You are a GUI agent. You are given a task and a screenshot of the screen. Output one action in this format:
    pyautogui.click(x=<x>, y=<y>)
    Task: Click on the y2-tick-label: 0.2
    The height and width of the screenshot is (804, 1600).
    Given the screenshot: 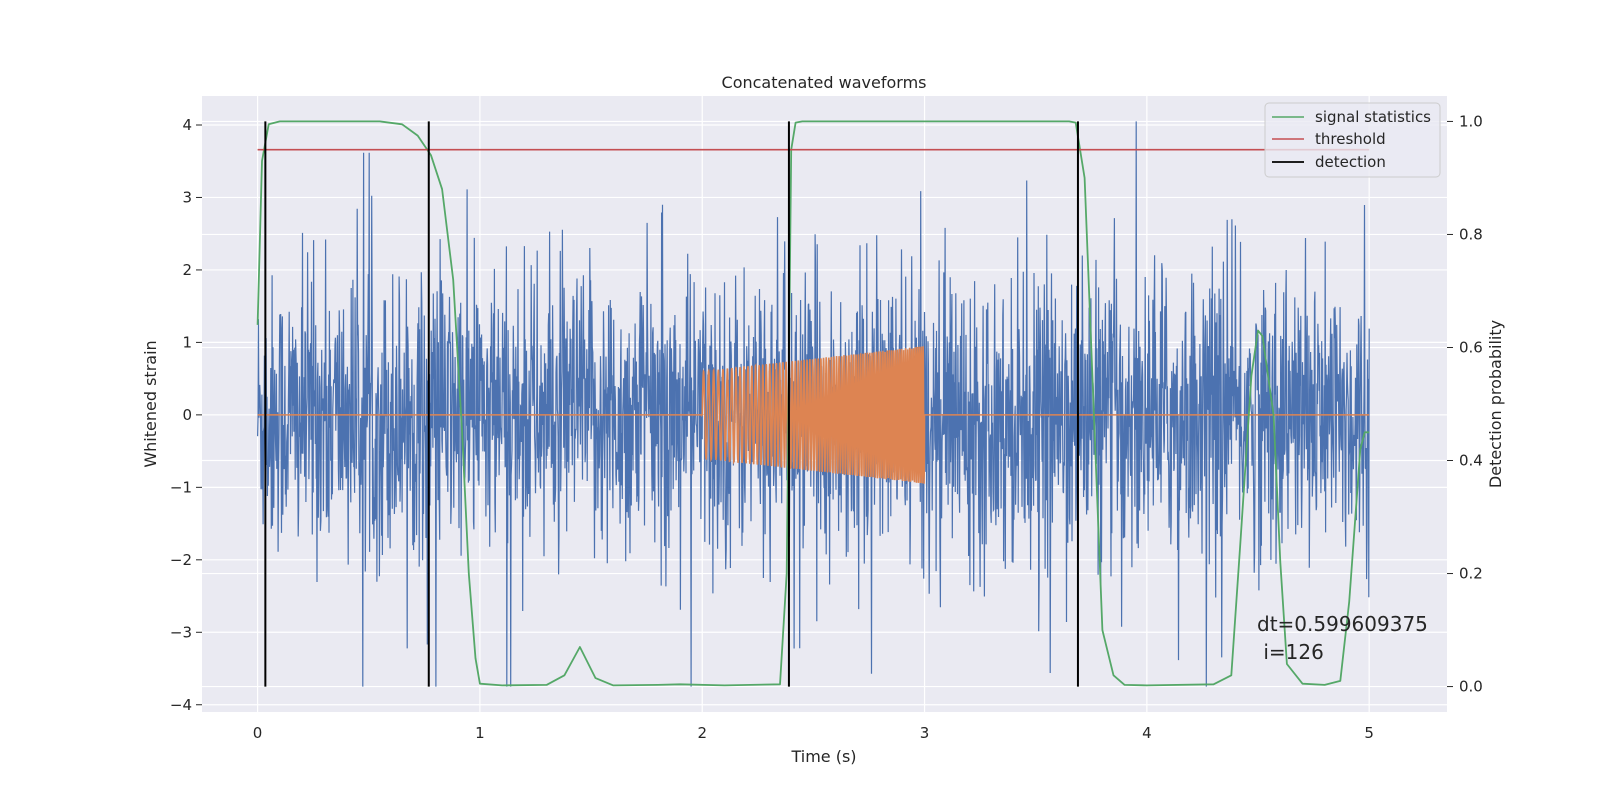 What is the action you would take?
    pyautogui.click(x=1471, y=574)
    